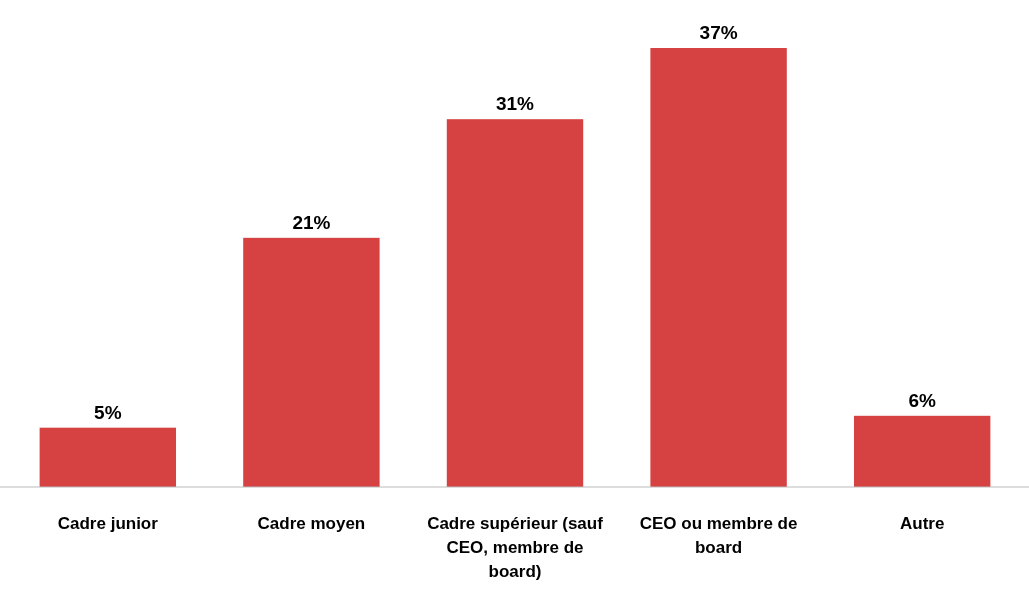 The height and width of the screenshot is (595, 1029). Describe the element at coordinates (922, 400) in the screenshot. I see `data-label: 6%` at that location.